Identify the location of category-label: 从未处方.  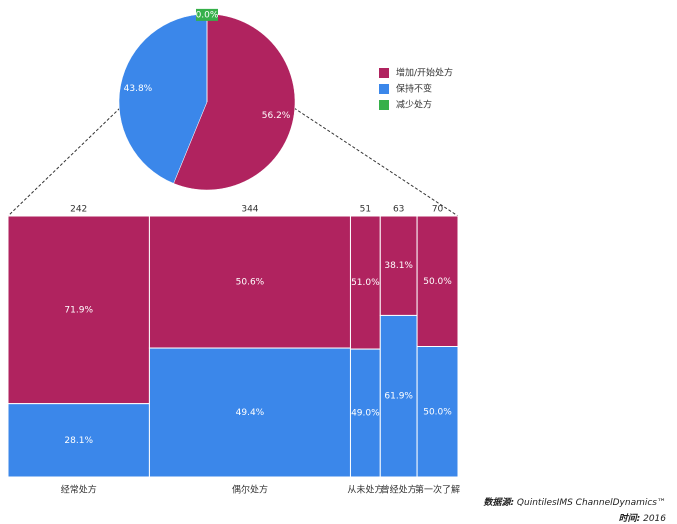
(365, 490).